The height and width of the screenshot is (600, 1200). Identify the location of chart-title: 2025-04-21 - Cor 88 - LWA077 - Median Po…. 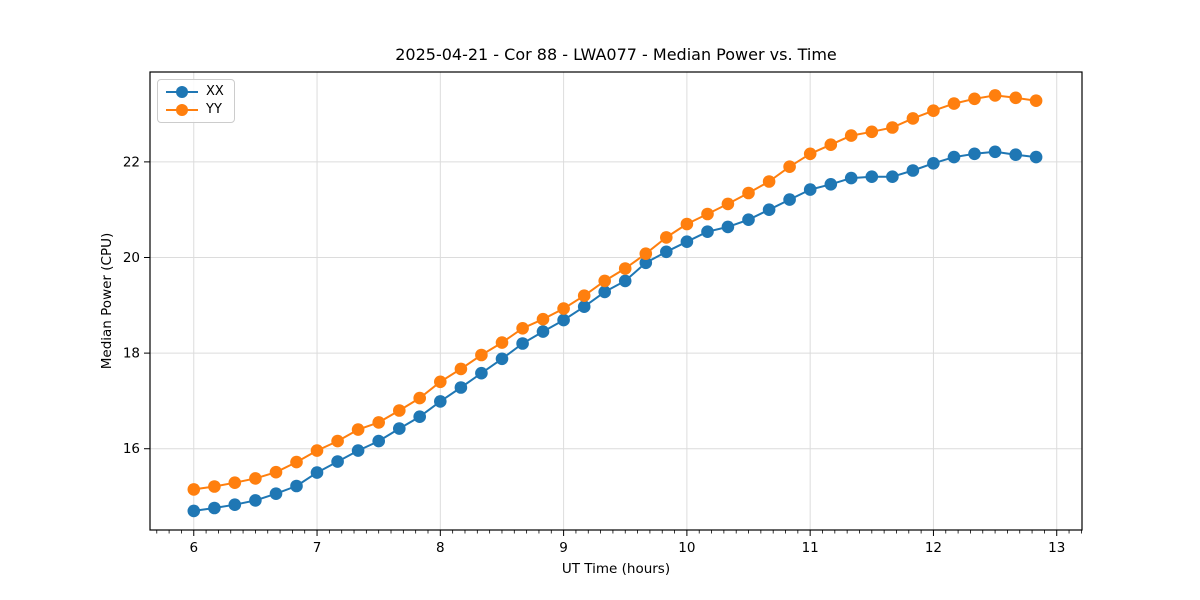
(616, 54).